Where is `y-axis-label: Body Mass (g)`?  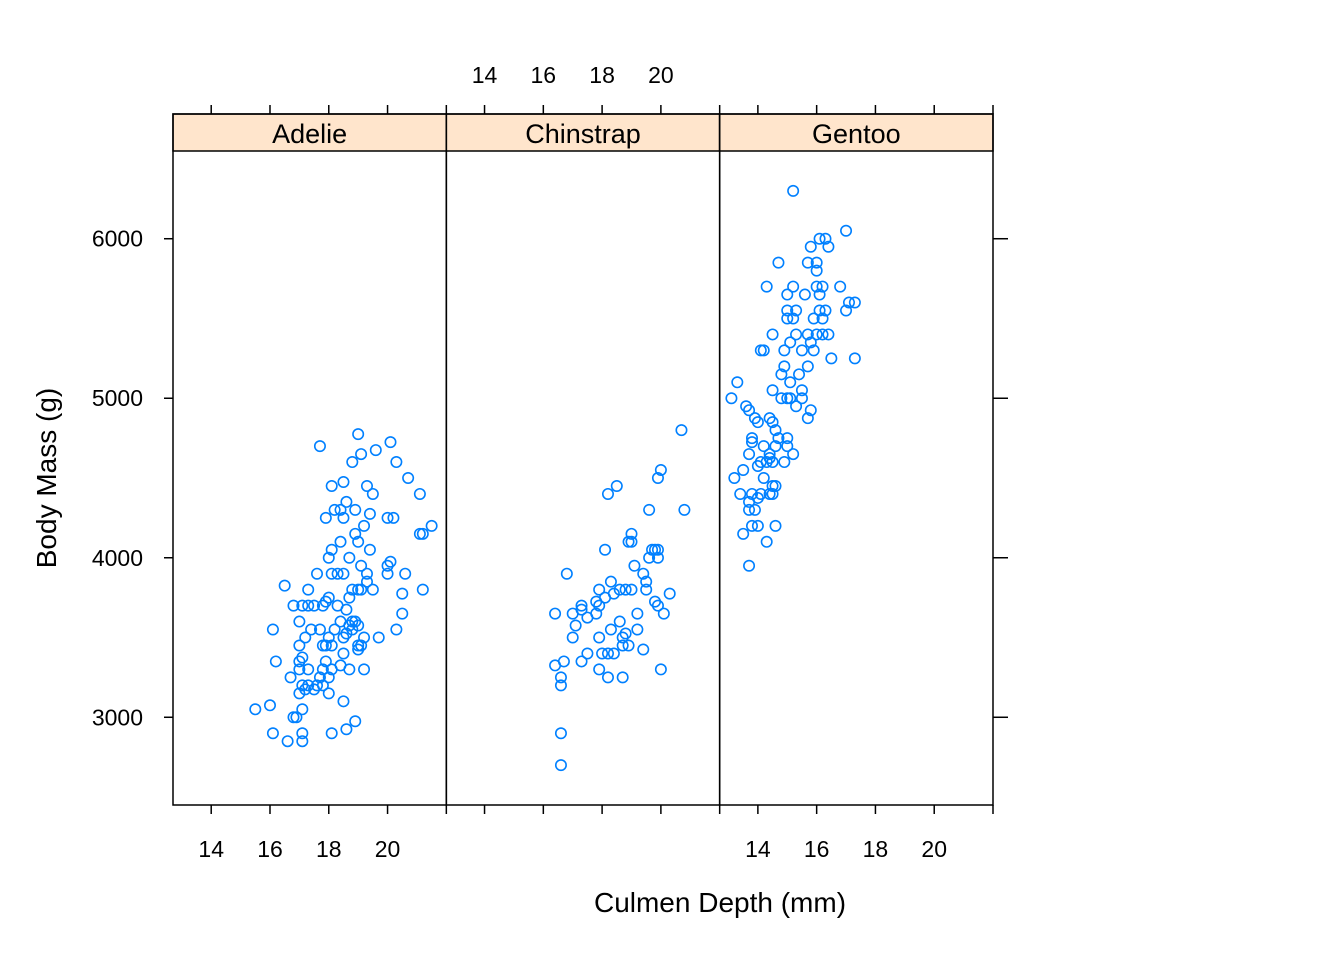 y-axis-label: Body Mass (g) is located at coordinates (46, 478).